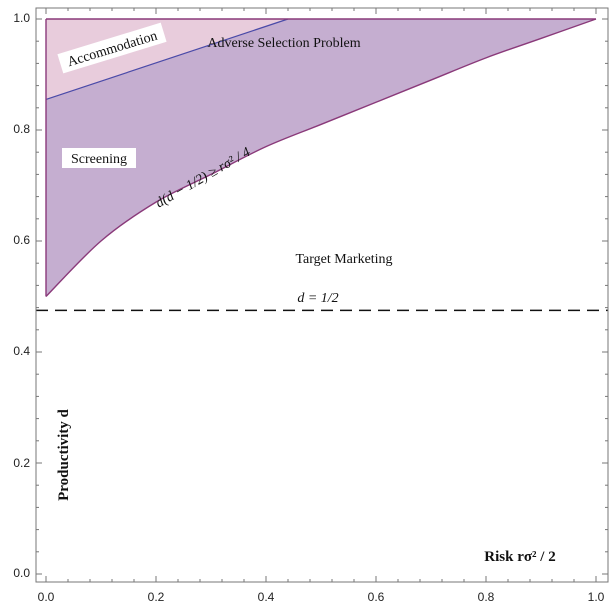 The height and width of the screenshot is (609, 613). What do you see at coordinates (21, 573) in the screenshot?
I see `y-tick-label: 0.0` at bounding box center [21, 573].